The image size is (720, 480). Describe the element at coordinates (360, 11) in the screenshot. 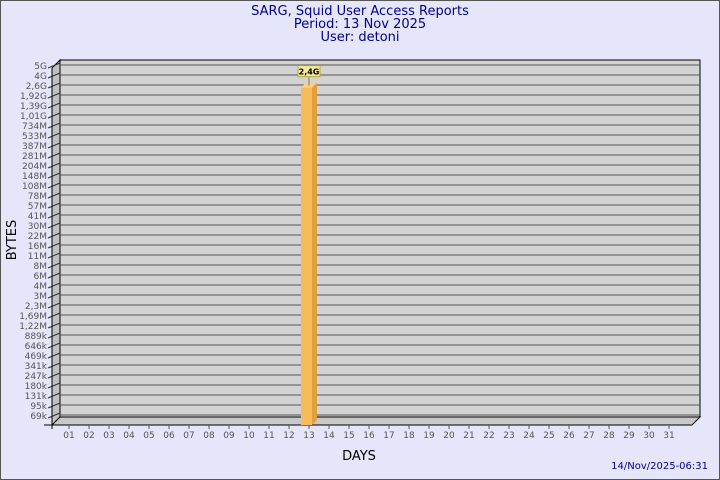

I see `chart-title: SARG, Squid User Access Reports` at that location.